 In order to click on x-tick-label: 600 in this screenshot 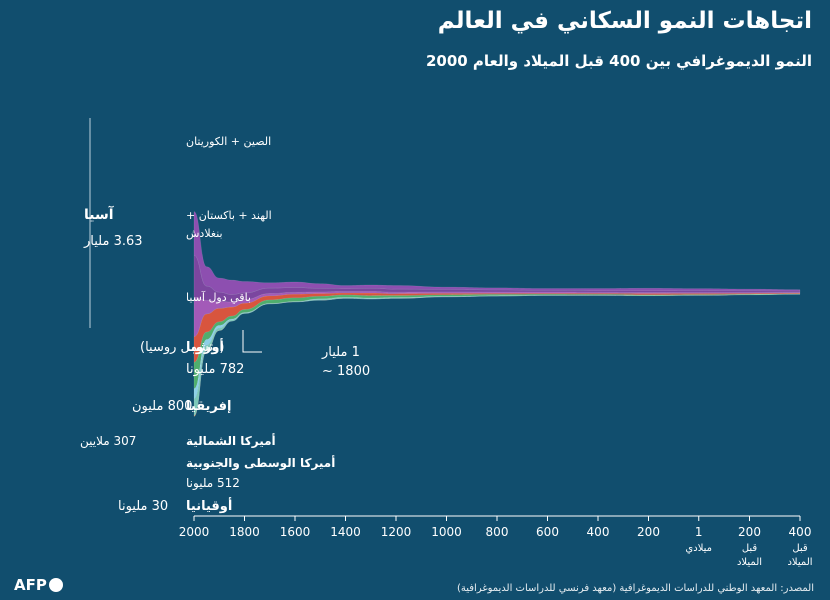, I will do `click(547, 532)`.